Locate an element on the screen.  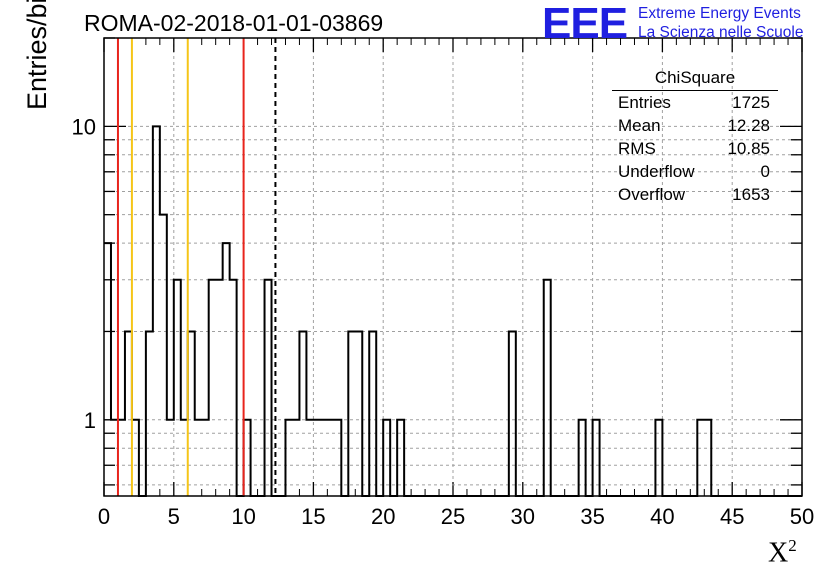
stats-label: Mean is located at coordinates (639, 125).